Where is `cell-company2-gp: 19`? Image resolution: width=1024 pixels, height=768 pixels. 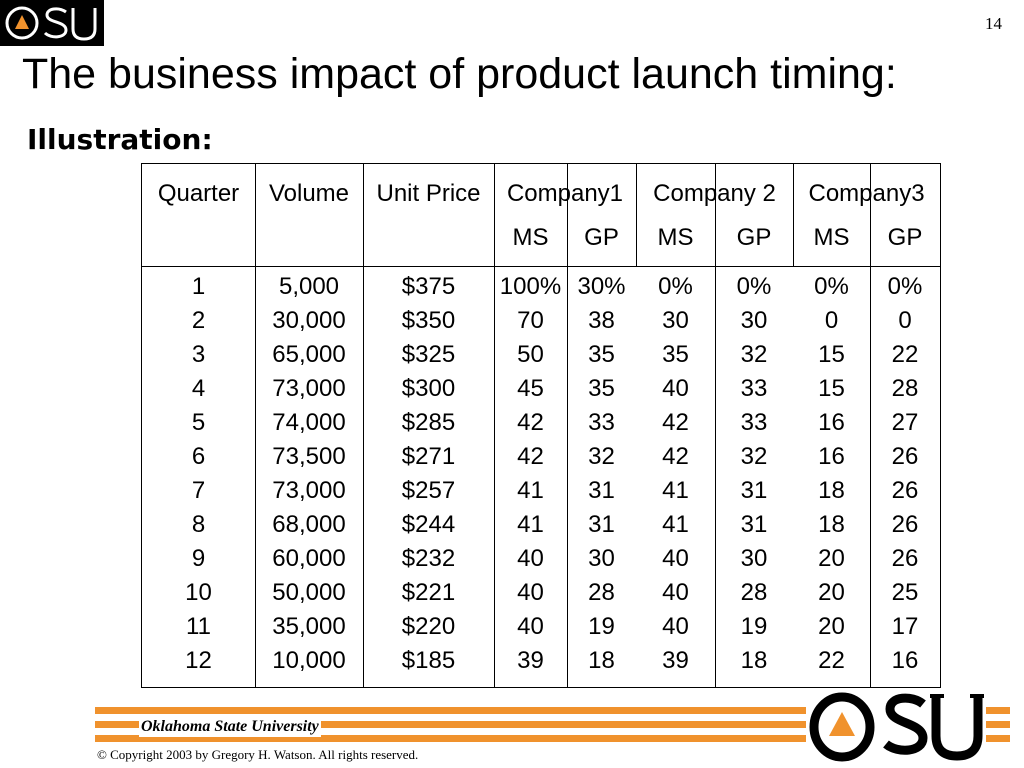 cell-company2-gp: 19 is located at coordinates (754, 626).